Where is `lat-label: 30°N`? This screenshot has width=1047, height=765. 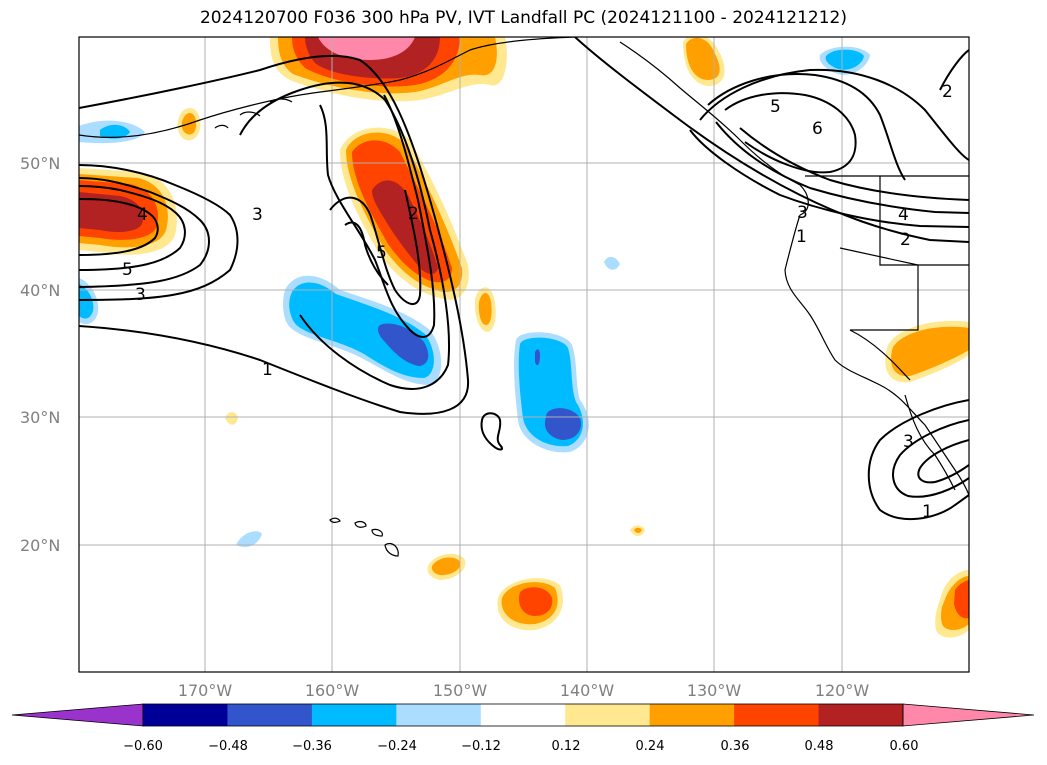 lat-label: 30°N is located at coordinates (40, 417).